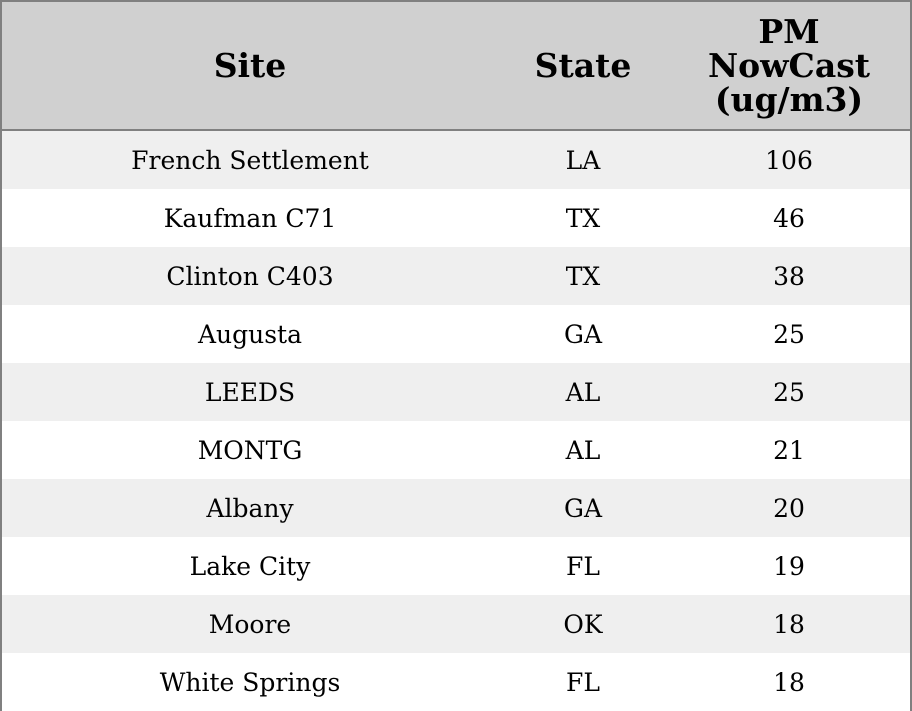 The height and width of the screenshot is (711, 912). I want to click on header-state: State, so click(583, 65).